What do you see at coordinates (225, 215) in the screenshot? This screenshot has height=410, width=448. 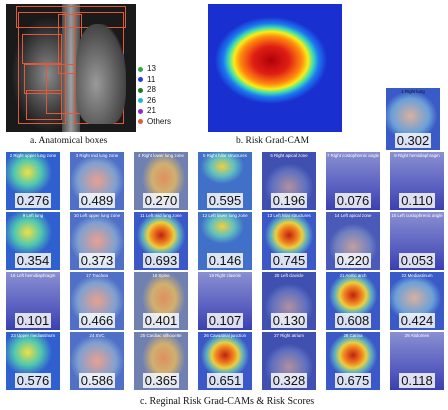 I see `region-title: 12 Left lower lung zone` at bounding box center [225, 215].